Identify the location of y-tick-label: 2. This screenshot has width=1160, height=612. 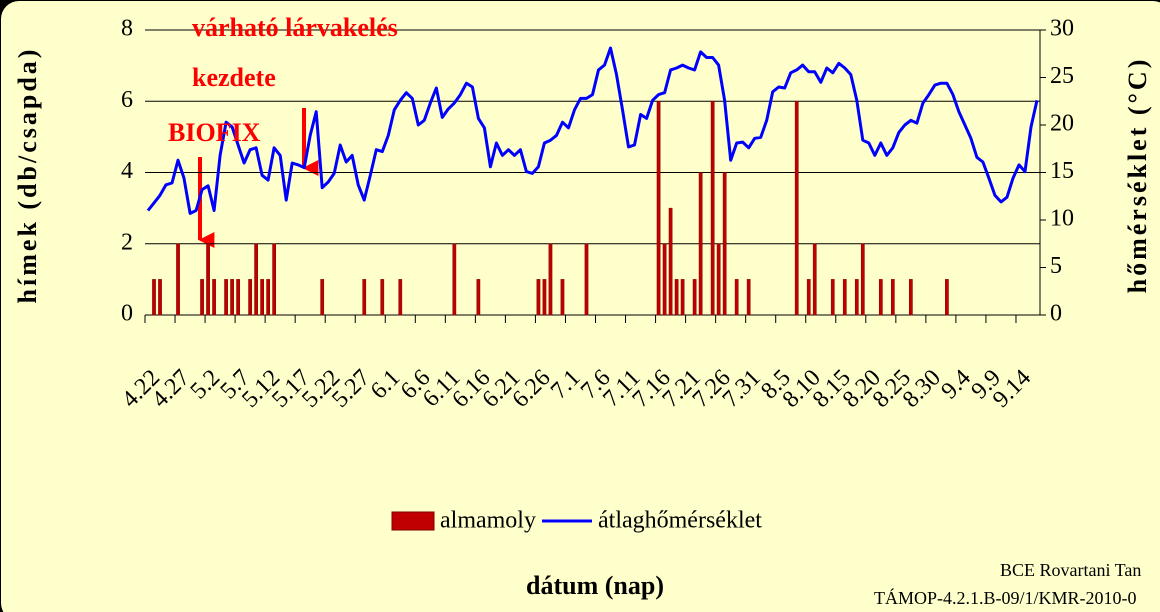
(127, 242).